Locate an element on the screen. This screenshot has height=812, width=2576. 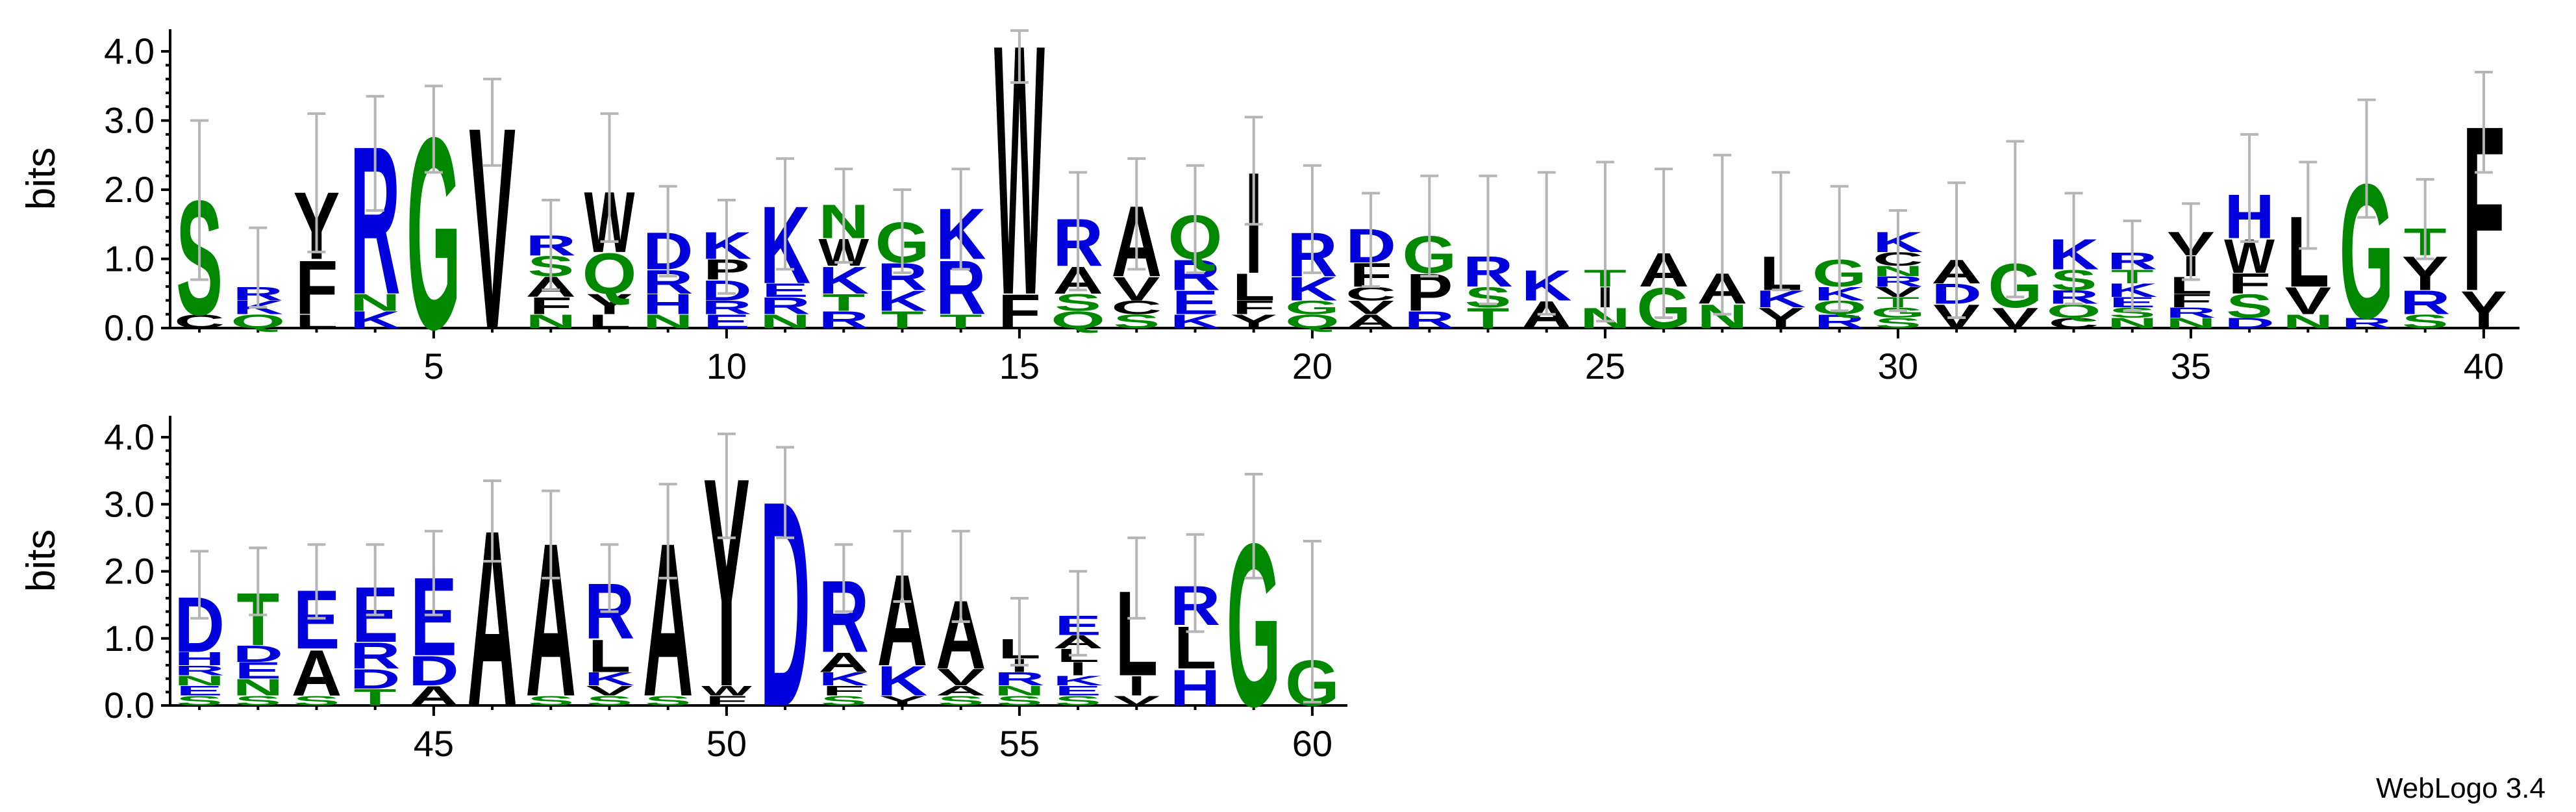
logo-column-53: YKA is located at coordinates (902, 628).